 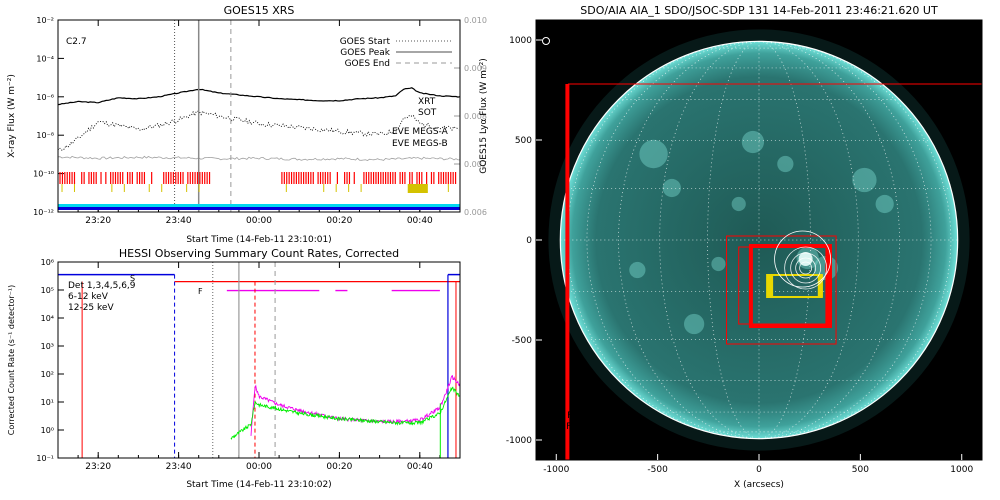 I want to click on goes-y2tick-label: 0.006, so click(x=475, y=212).